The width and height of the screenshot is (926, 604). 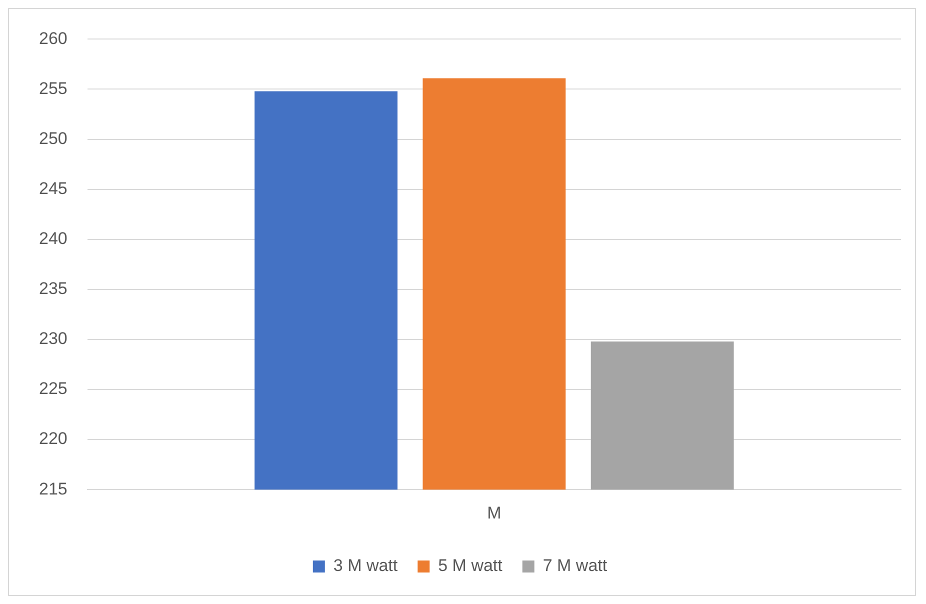 What do you see at coordinates (53, 488) in the screenshot?
I see `y-tick-label: 215` at bounding box center [53, 488].